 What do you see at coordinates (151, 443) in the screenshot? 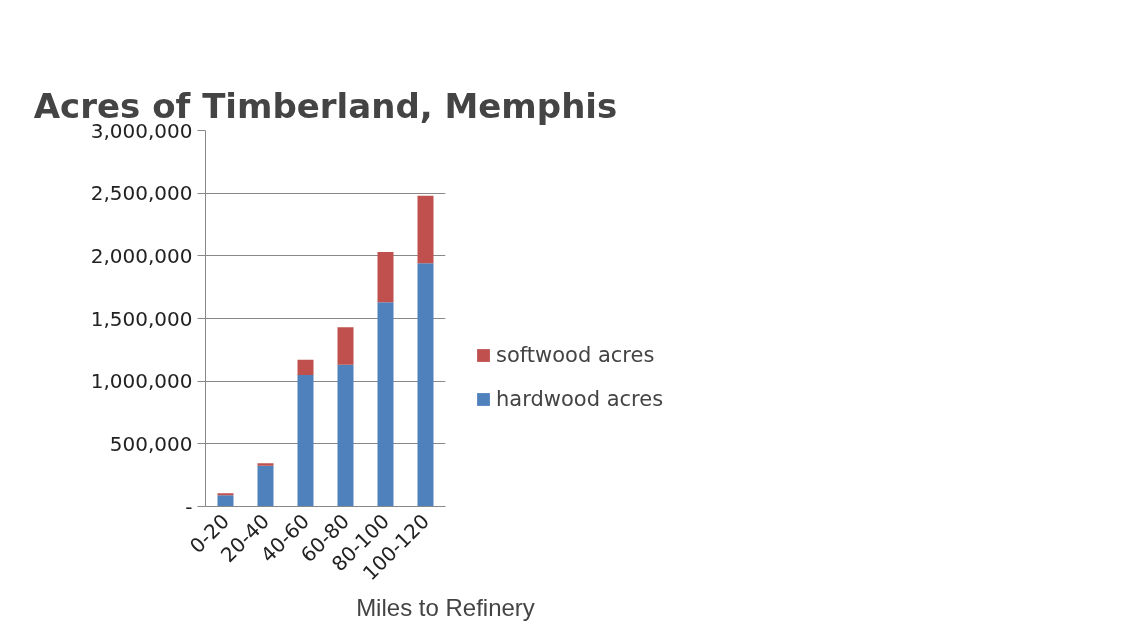
I see `y-tick-label: 500,000` at bounding box center [151, 443].